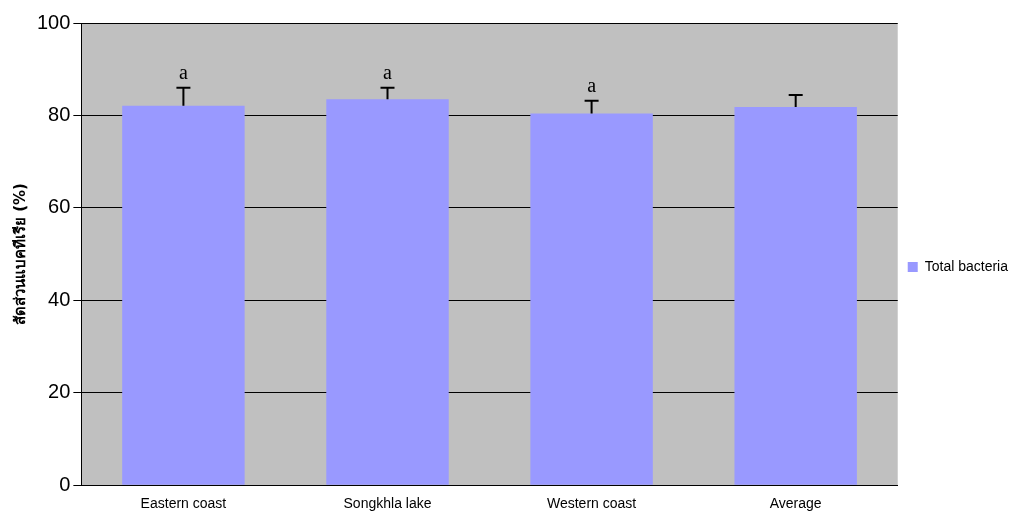 The height and width of the screenshot is (524, 1027). I want to click on x-tick-label: Eastern coast, so click(183, 503).